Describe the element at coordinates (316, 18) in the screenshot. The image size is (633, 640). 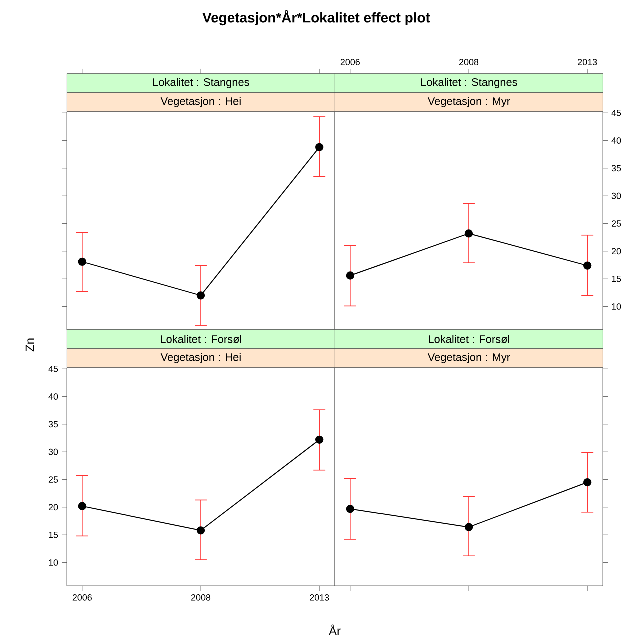
I see `text: Vegetasjon*År*Lokalitet effect plot` at that location.